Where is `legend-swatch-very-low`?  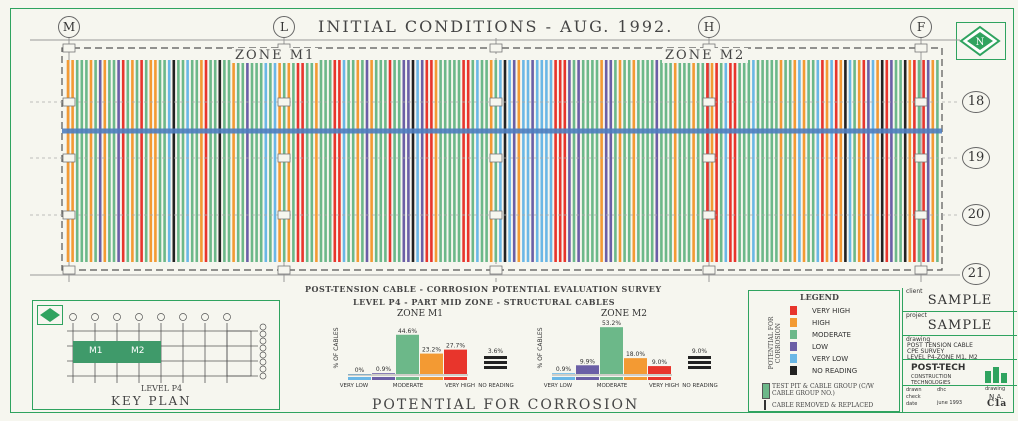 legend-swatch-very-low is located at coordinates (793, 358).